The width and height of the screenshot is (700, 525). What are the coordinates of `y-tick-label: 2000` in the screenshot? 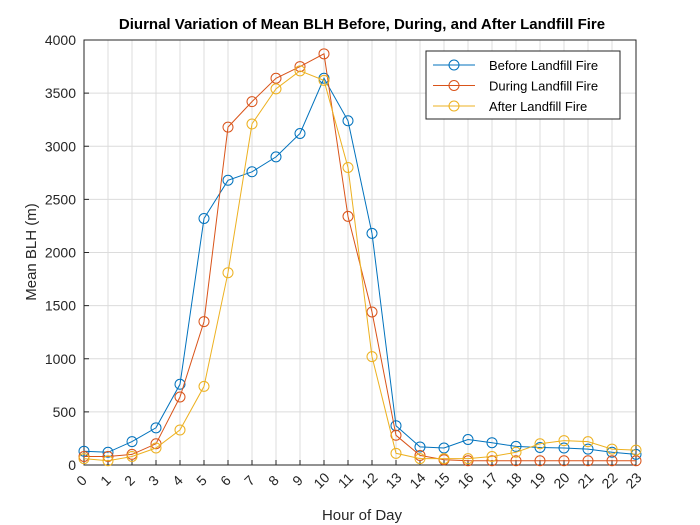 It's located at (60, 253).